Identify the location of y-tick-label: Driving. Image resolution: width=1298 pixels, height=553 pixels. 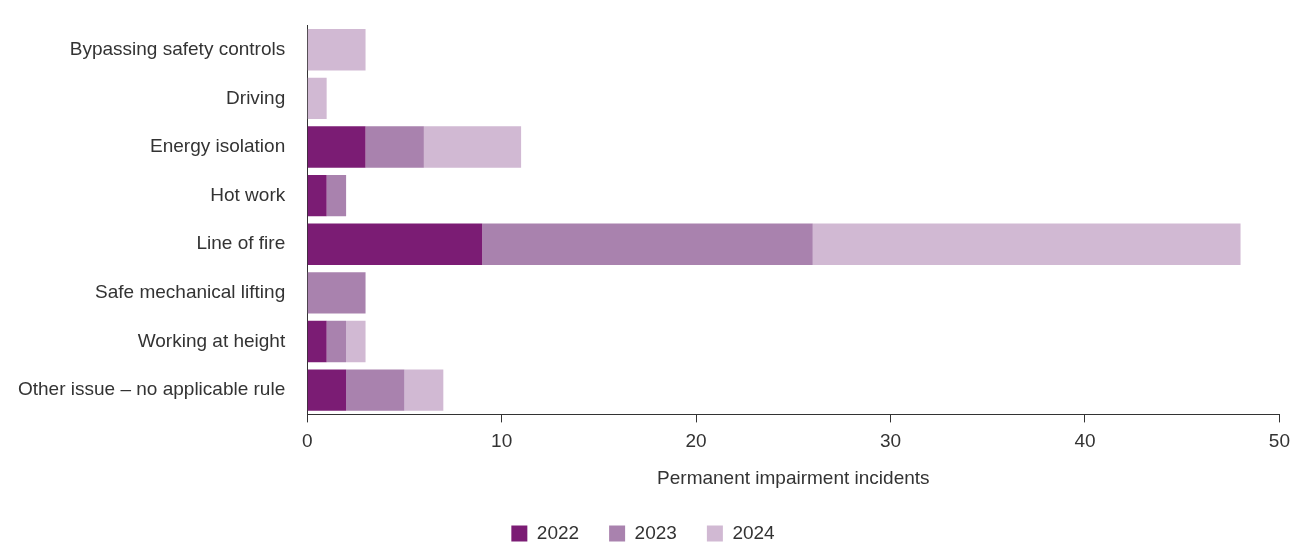
(256, 97).